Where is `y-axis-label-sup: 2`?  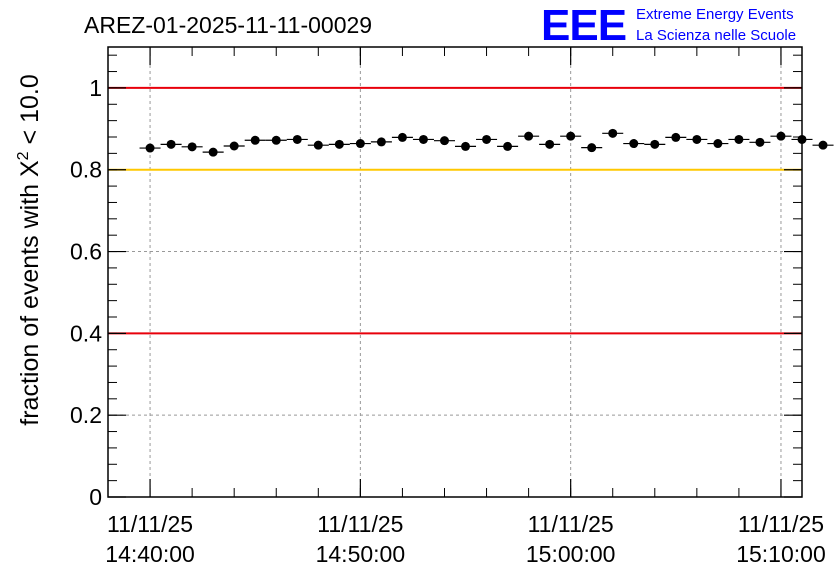
y-axis-label-sup: 2 is located at coordinates (23, 155).